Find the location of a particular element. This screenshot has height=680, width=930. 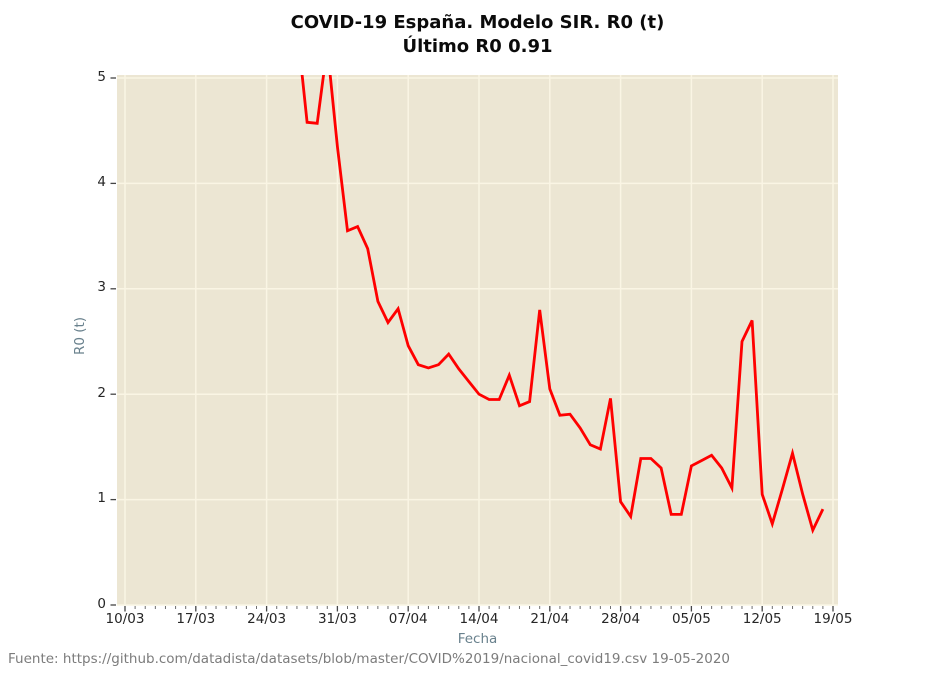

y-tick-label: 3 is located at coordinates (101, 287).